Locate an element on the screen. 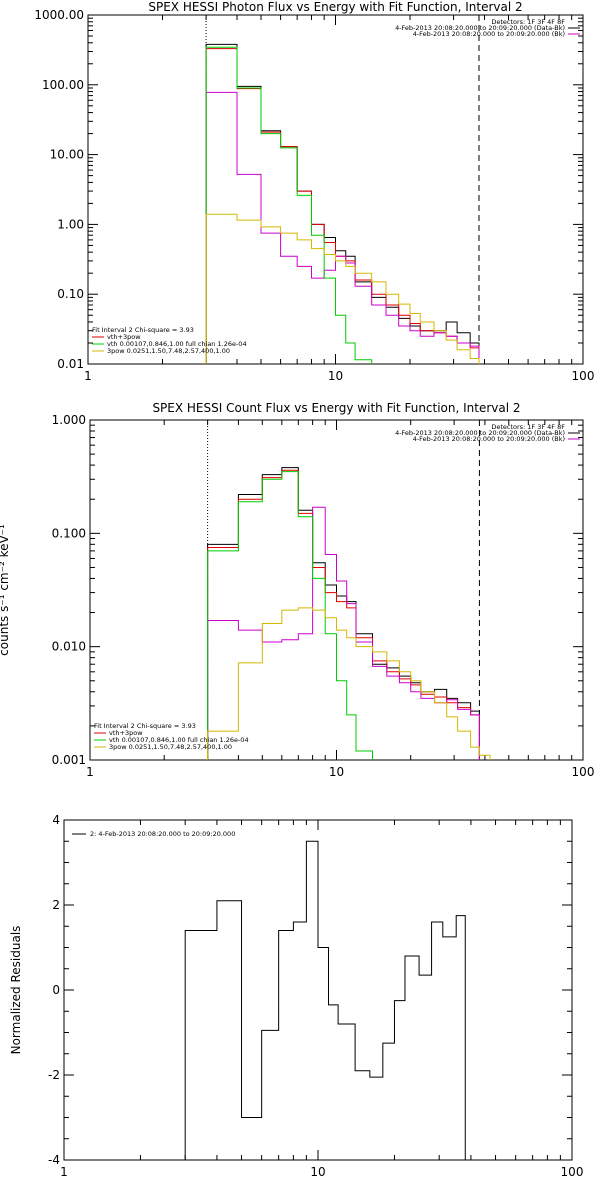 This screenshot has height=1200, width=600. y-tick-label: 0.01 is located at coordinates (70, 364).